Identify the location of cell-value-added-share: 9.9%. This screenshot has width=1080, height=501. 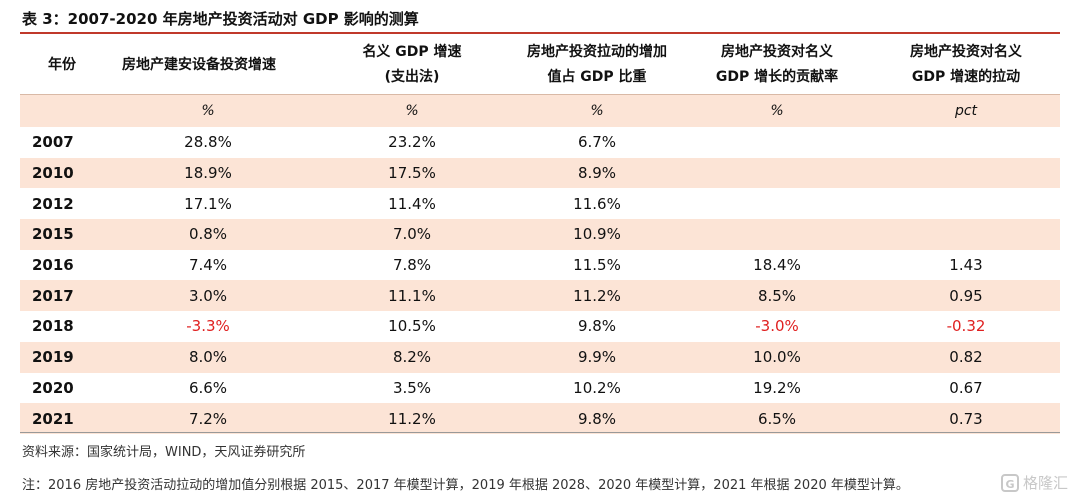
(597, 357).